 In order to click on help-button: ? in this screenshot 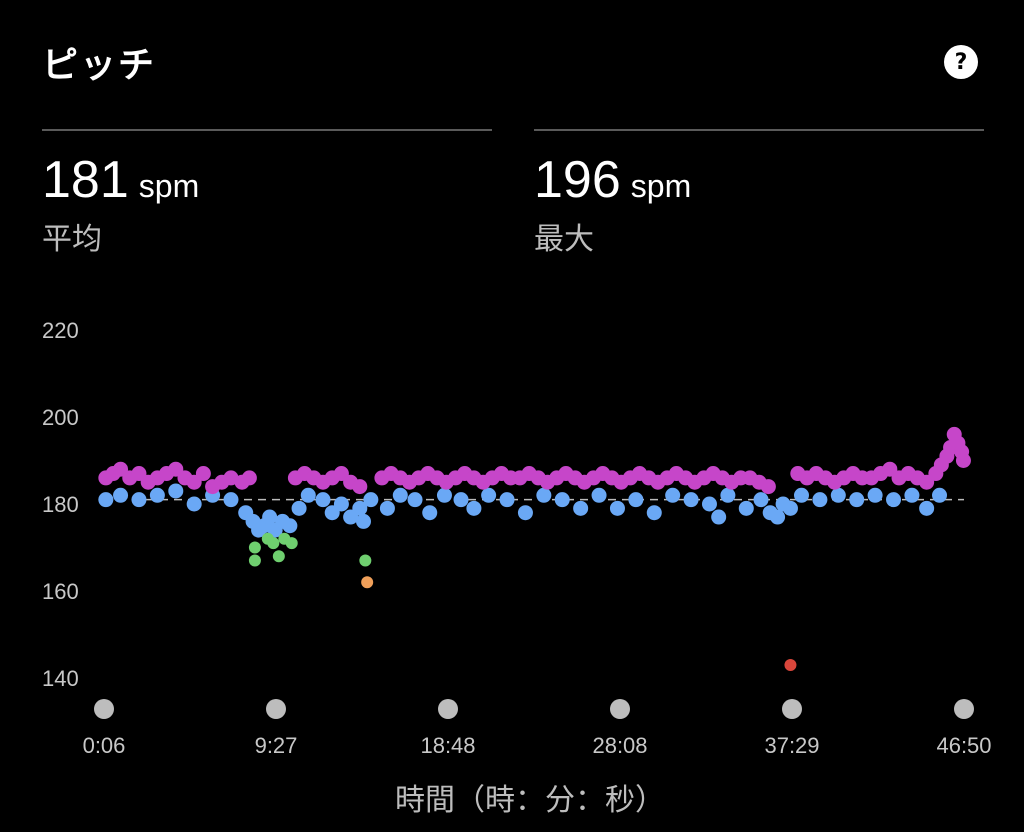, I will do `click(961, 62)`.